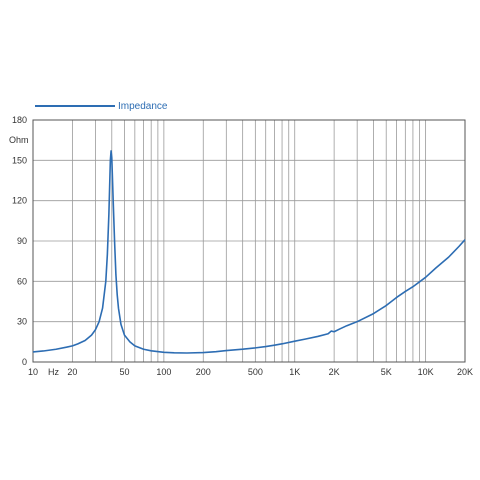 This screenshot has width=480, height=480. Describe the element at coordinates (19, 140) in the screenshot. I see `y-axis-unit-label: Ohm` at that location.